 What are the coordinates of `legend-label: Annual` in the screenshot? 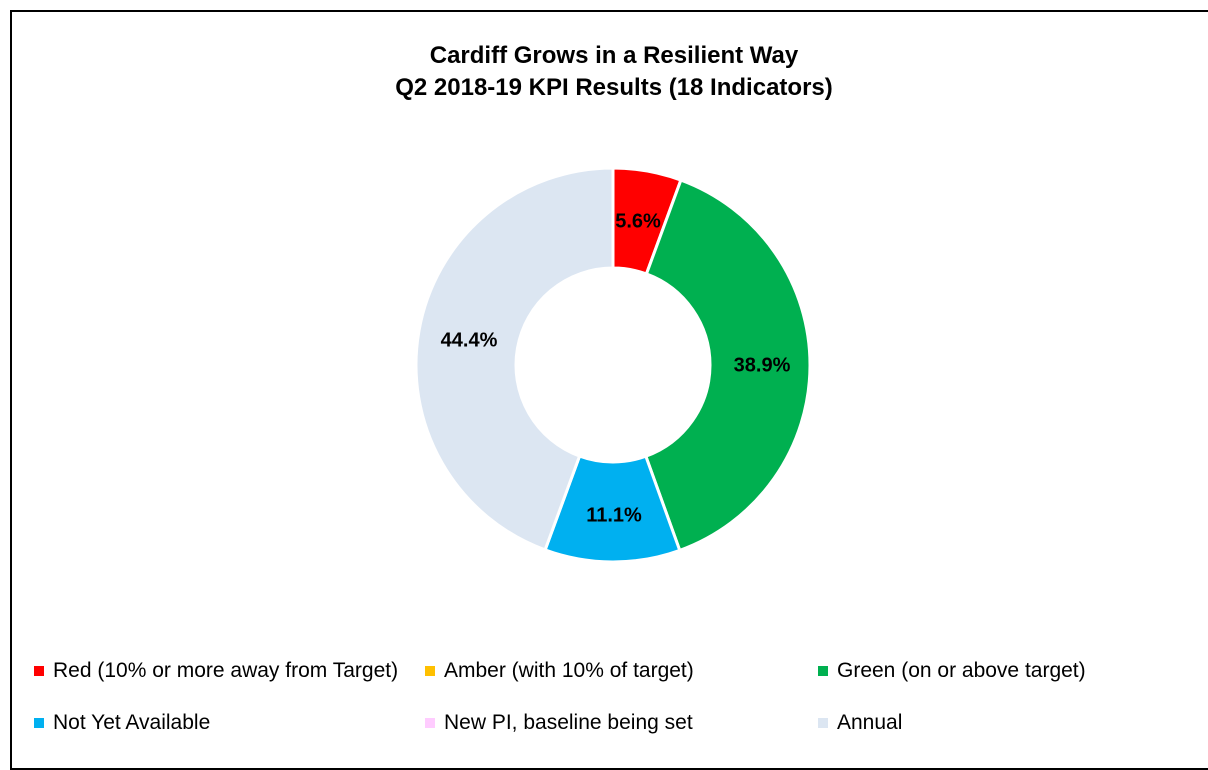 It's located at (870, 722).